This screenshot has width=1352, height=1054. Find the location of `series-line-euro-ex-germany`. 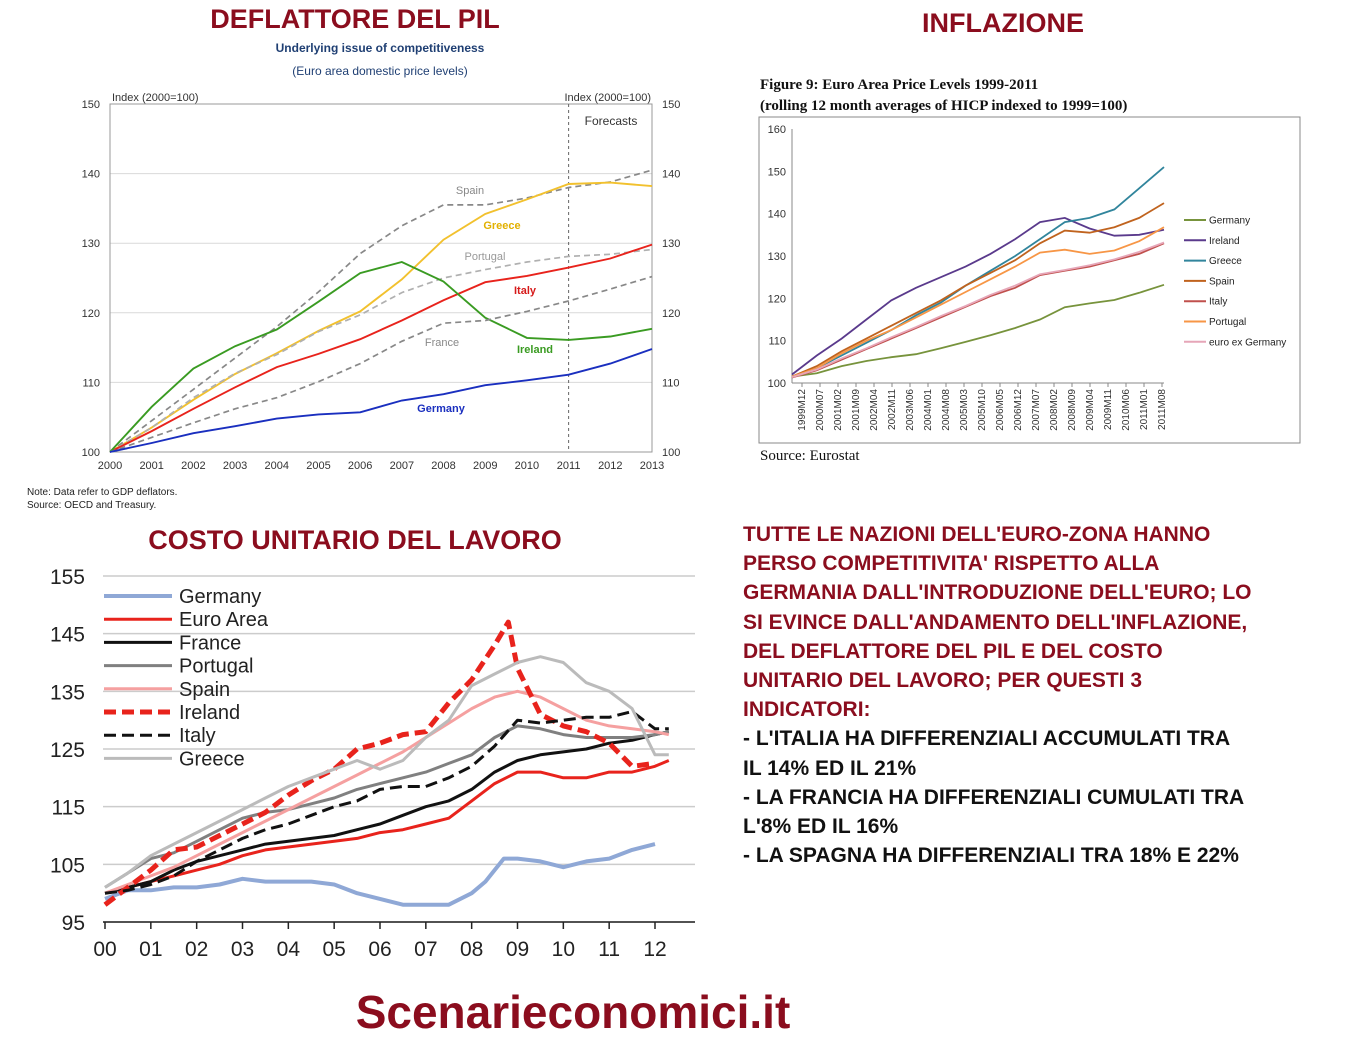

series-line-euro-ex-germany is located at coordinates (978, 309).